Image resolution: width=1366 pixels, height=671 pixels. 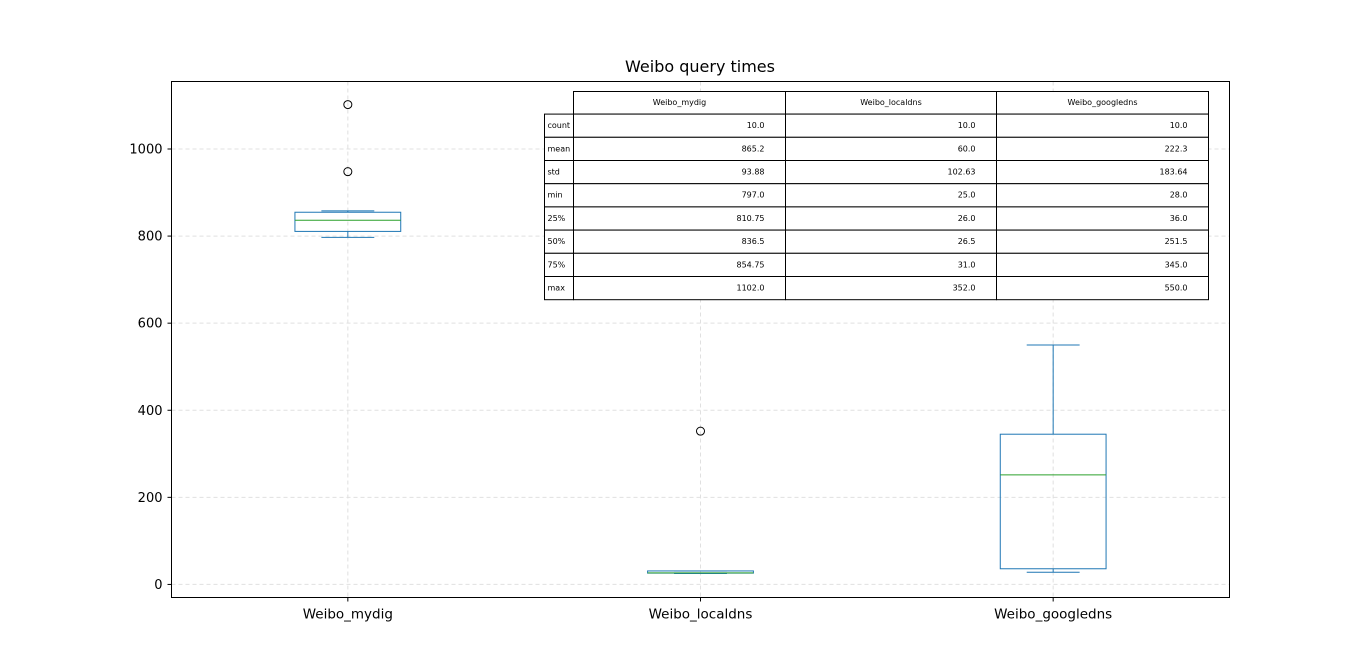 I want to click on table-cell-value: 797.0, so click(x=753, y=195).